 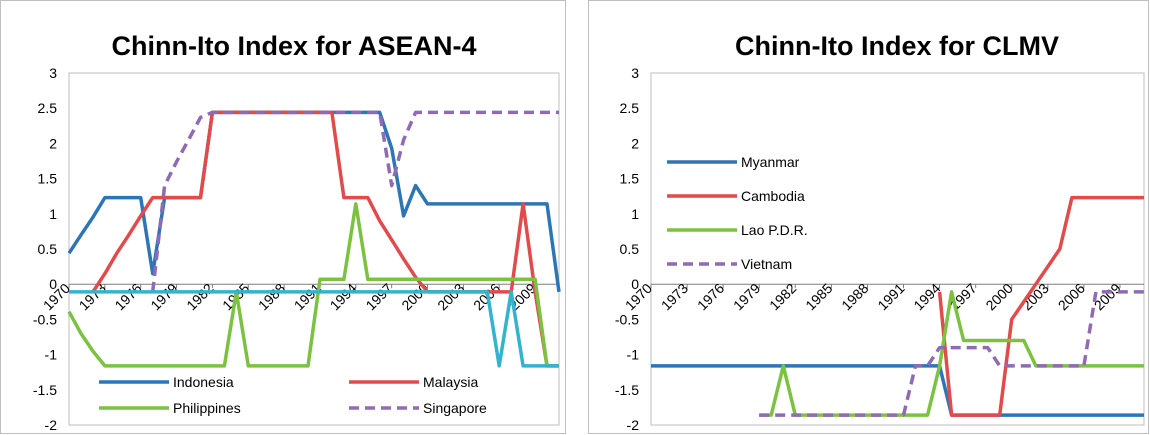 What do you see at coordinates (455, 408) in the screenshot?
I see `legend-label: Singapore` at bounding box center [455, 408].